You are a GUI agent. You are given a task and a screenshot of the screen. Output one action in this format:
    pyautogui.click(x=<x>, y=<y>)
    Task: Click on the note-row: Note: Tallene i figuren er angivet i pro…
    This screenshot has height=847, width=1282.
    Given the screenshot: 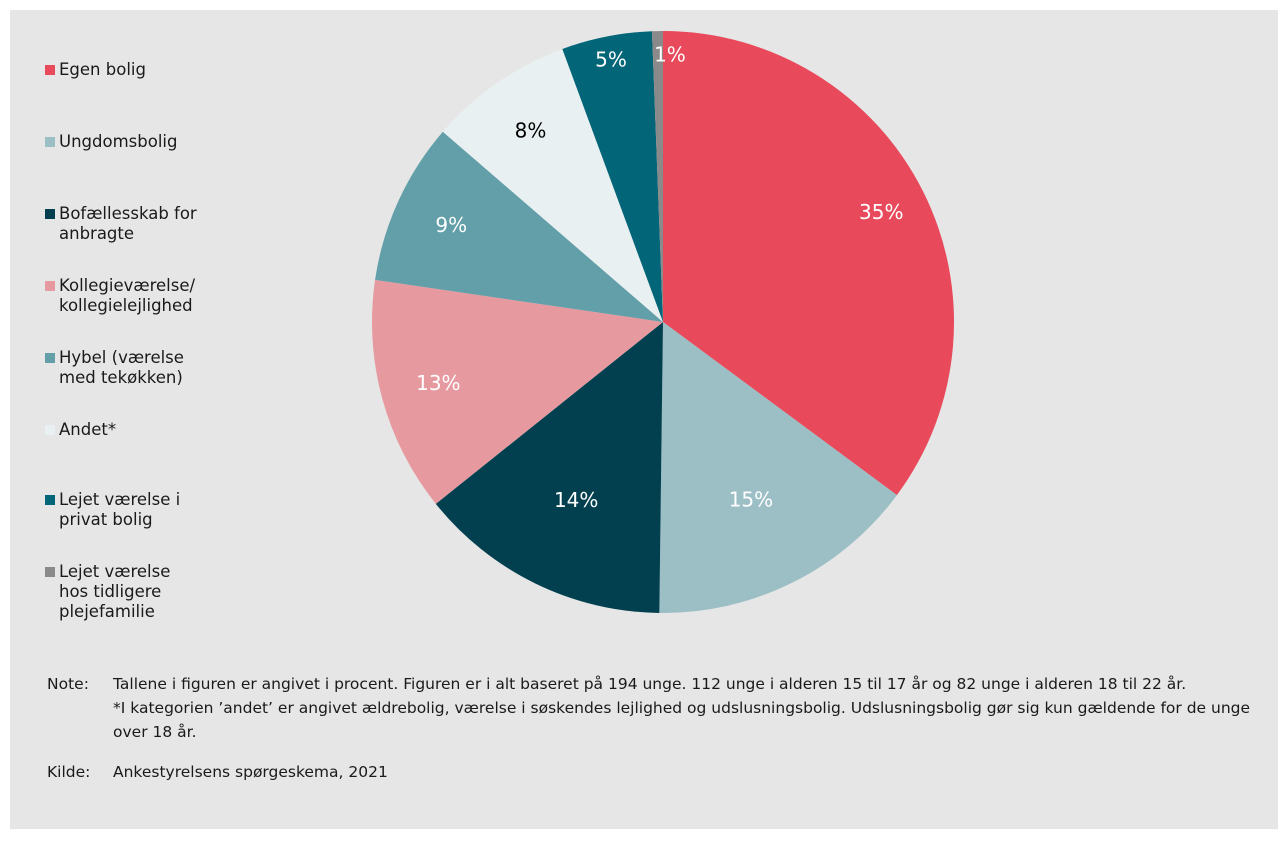 What is the action you would take?
    pyautogui.click(x=652, y=708)
    